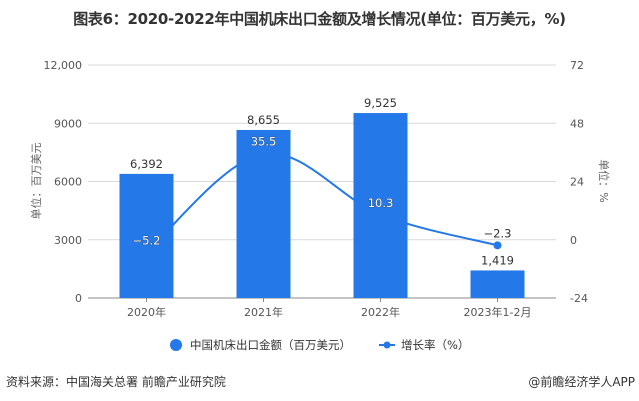 This screenshot has height=401, width=639. Describe the element at coordinates (63, 65) in the screenshot. I see `left-tick-label: 12,000` at that location.